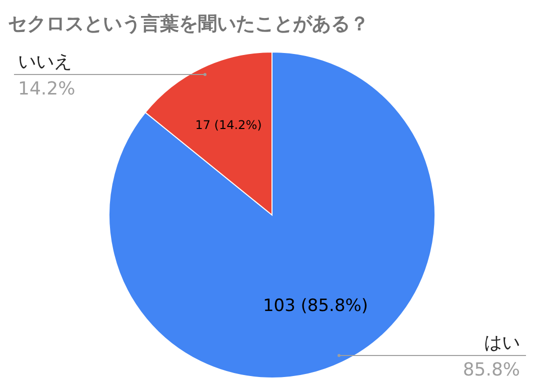  What do you see at coordinates (45, 62) in the screenshot?
I see `slice-label: いいえ` at bounding box center [45, 62].